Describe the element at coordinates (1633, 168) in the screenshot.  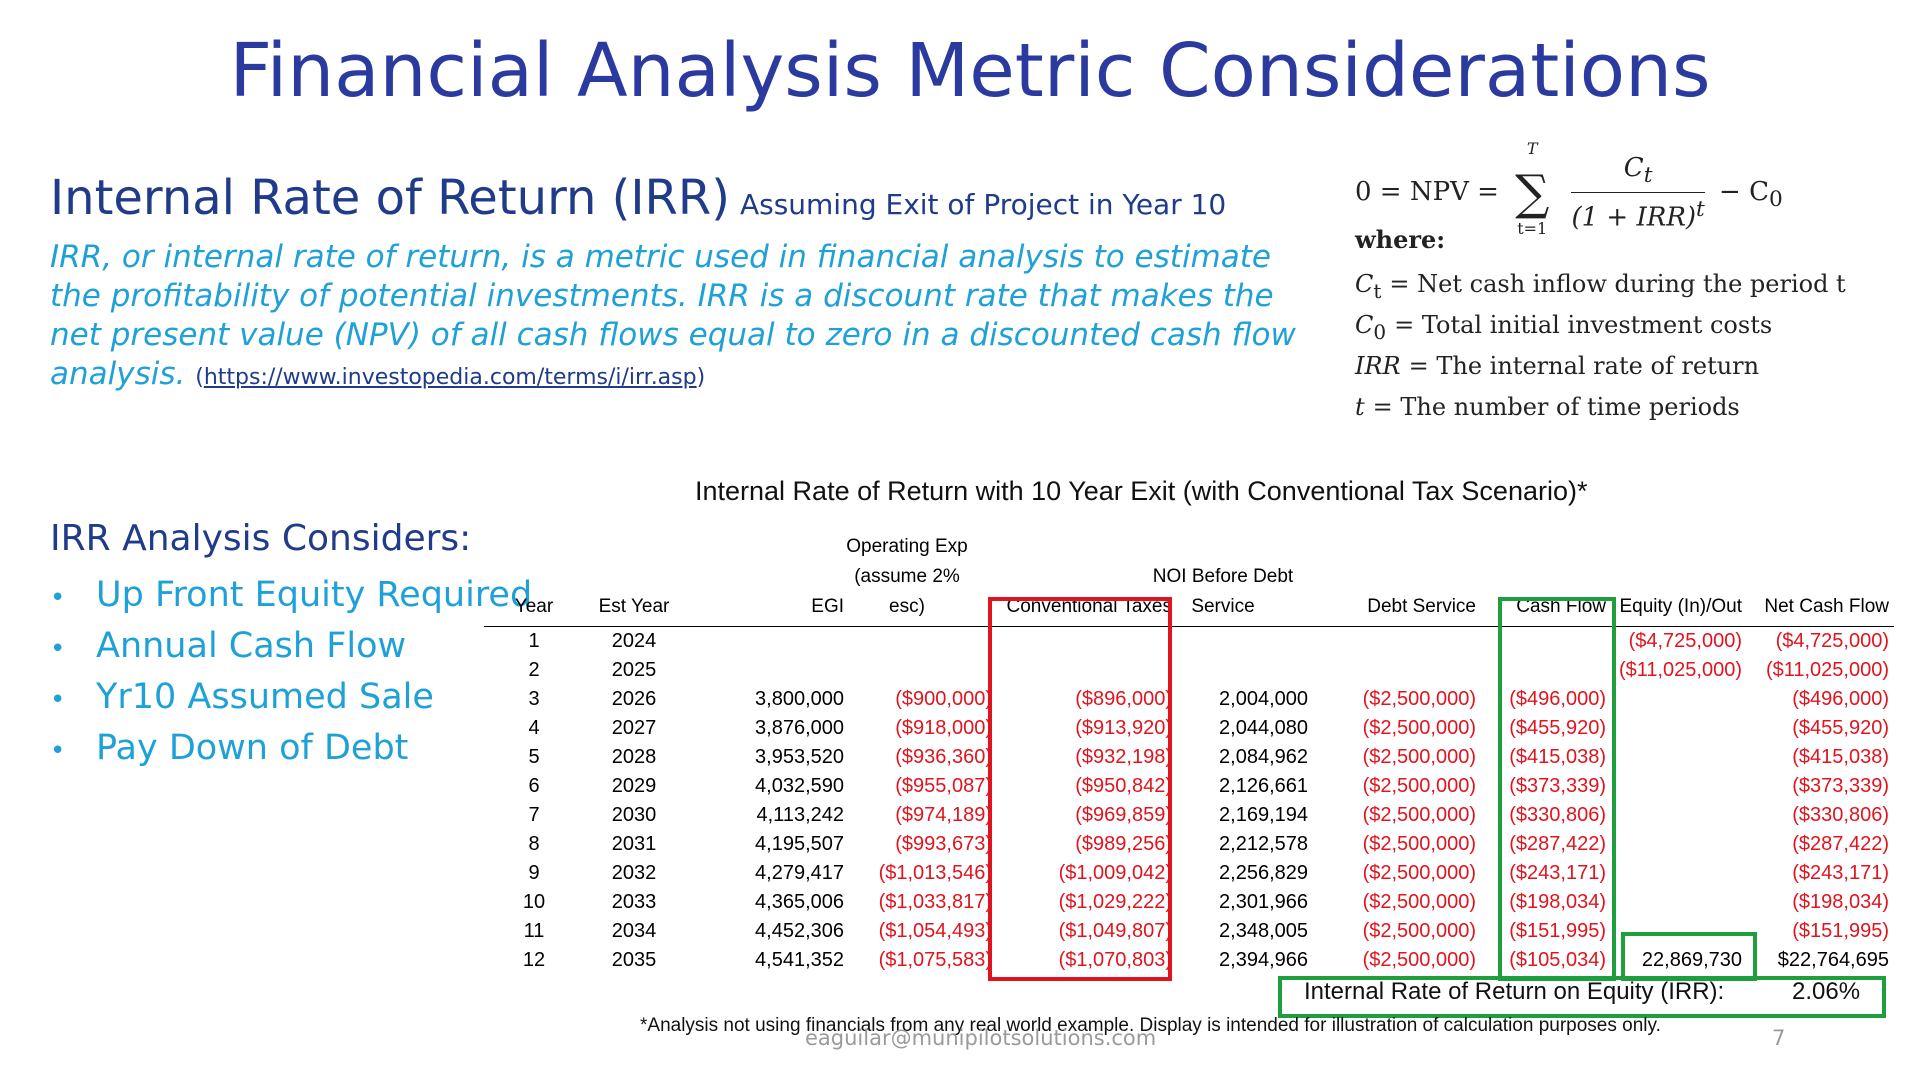
I see `numerator-symbol: C` at that location.